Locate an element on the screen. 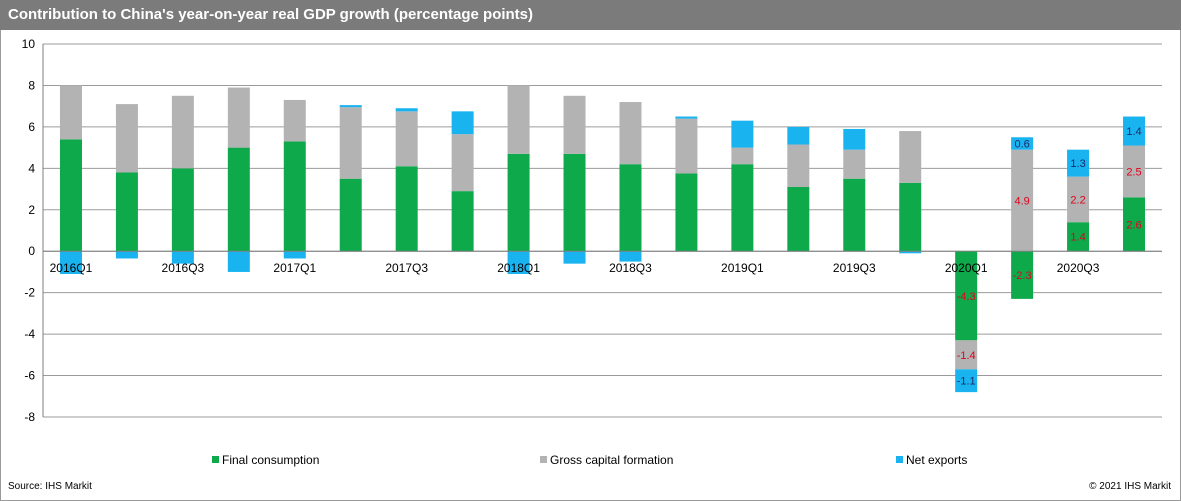  y-tick-label: 4 is located at coordinates (31, 168).